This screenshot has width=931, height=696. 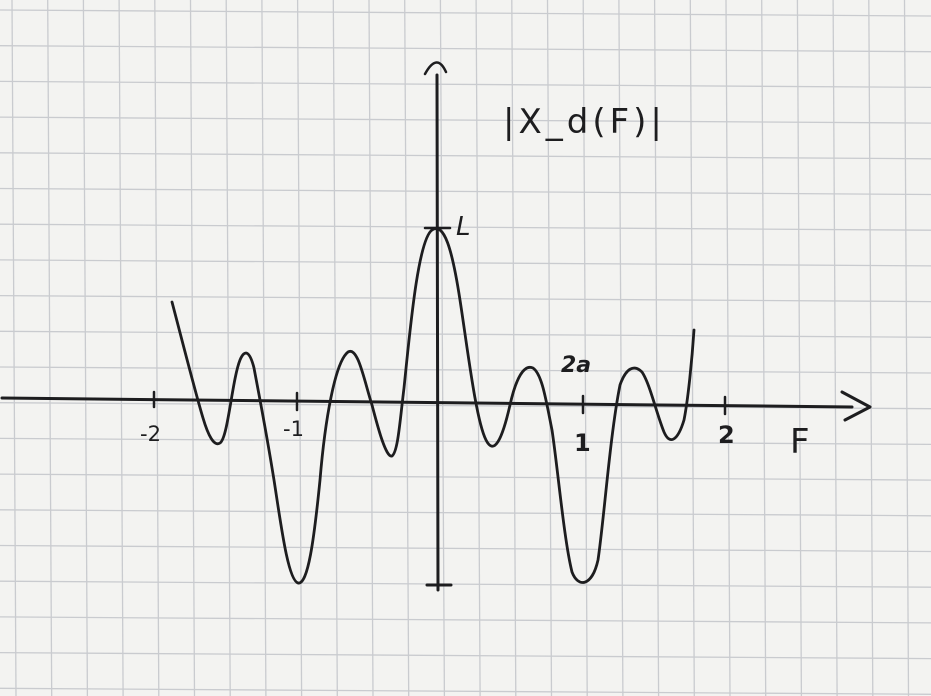 I want to click on tick-label-2: 2, so click(x=726, y=435).